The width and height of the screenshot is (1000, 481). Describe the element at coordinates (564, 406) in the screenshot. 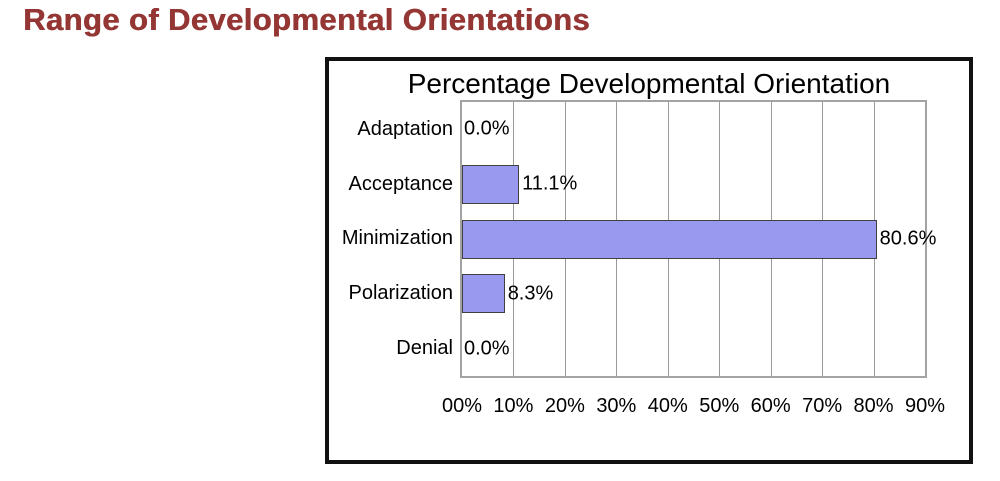

I see `x-tick-label: 20%` at that location.